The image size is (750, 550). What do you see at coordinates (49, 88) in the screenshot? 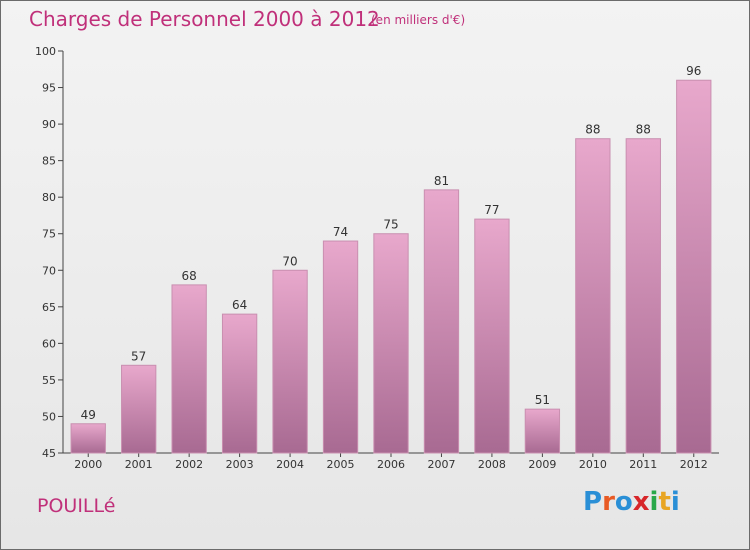
I see `y-tick-label: 95` at bounding box center [49, 88].